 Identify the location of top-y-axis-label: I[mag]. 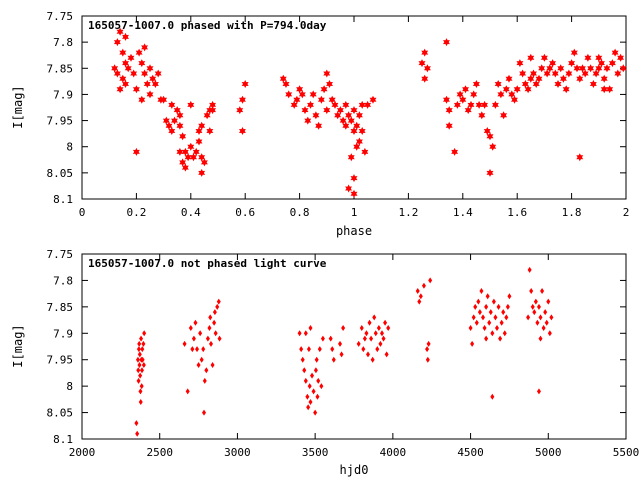
(18, 106).